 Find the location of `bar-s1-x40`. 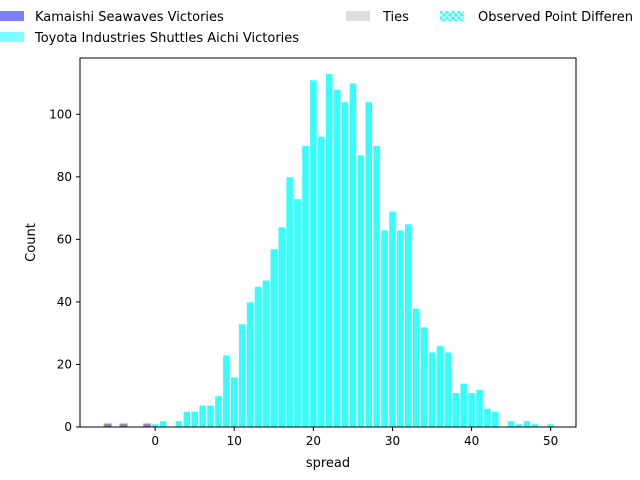

bar-s1-x40 is located at coordinates (471, 410).